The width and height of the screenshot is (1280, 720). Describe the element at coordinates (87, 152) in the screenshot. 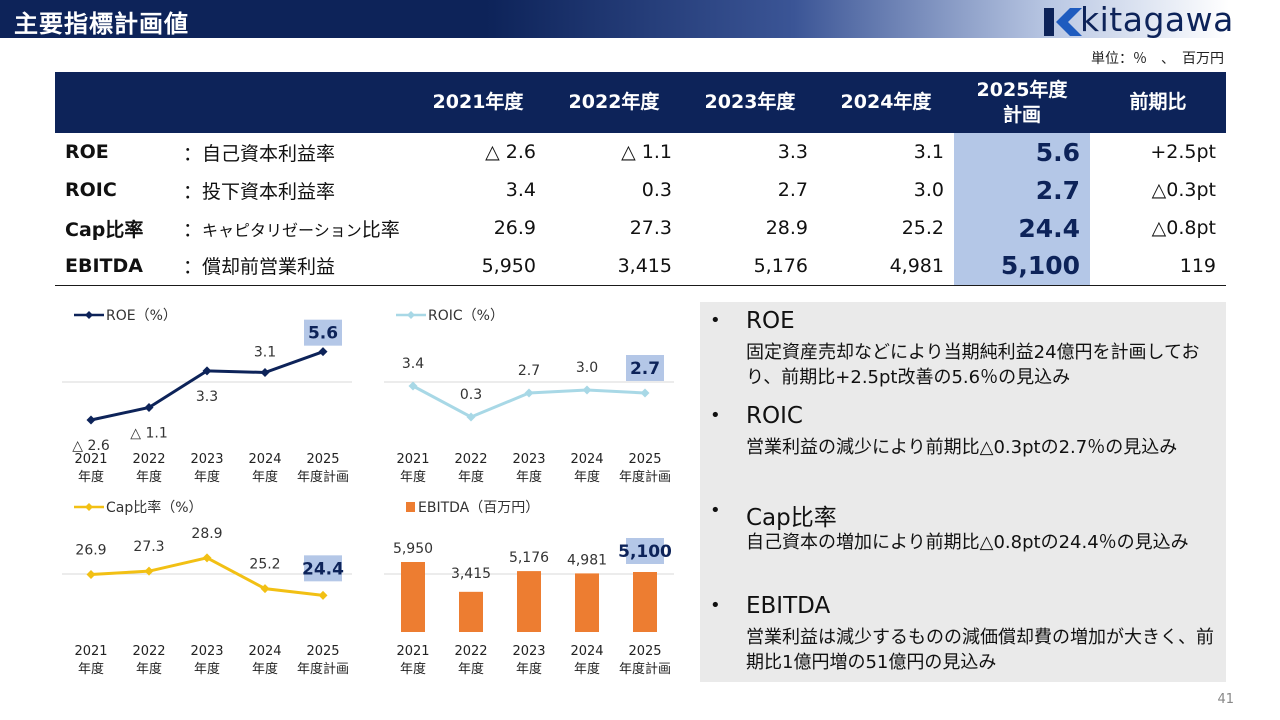

I see `metric-name: ROE` at that location.